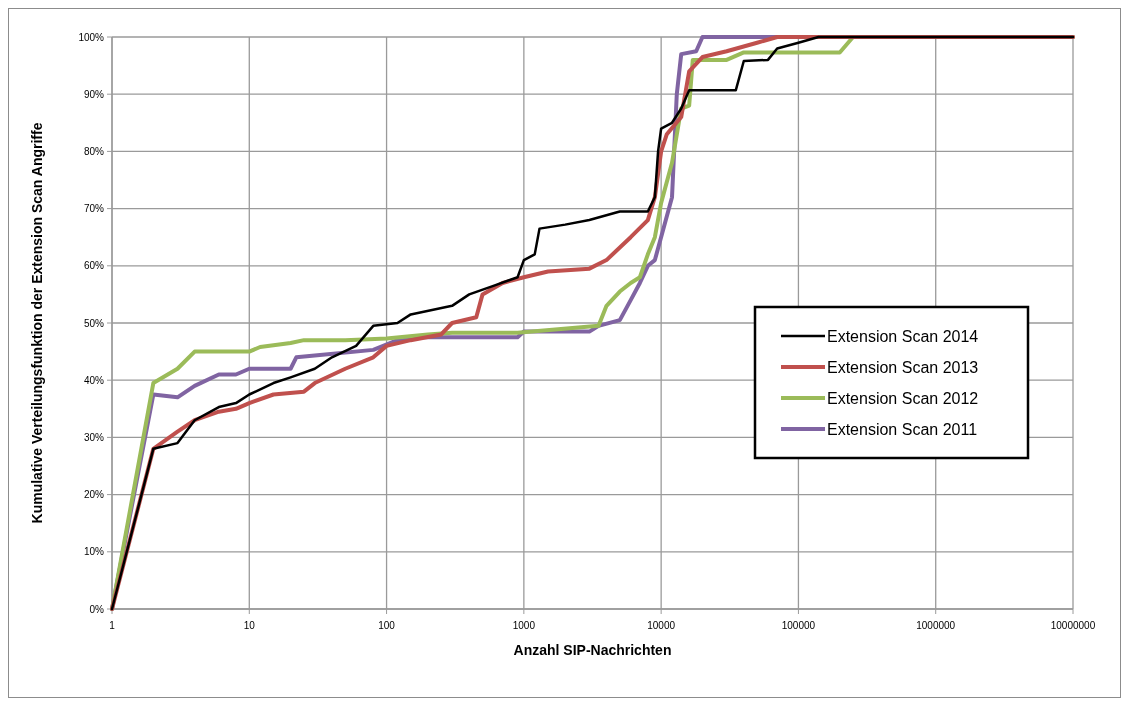 The width and height of the screenshot is (1129, 706). Describe the element at coordinates (592, 650) in the screenshot. I see `x-axis-title: Anzahl SIP-Nachrichten` at that location.